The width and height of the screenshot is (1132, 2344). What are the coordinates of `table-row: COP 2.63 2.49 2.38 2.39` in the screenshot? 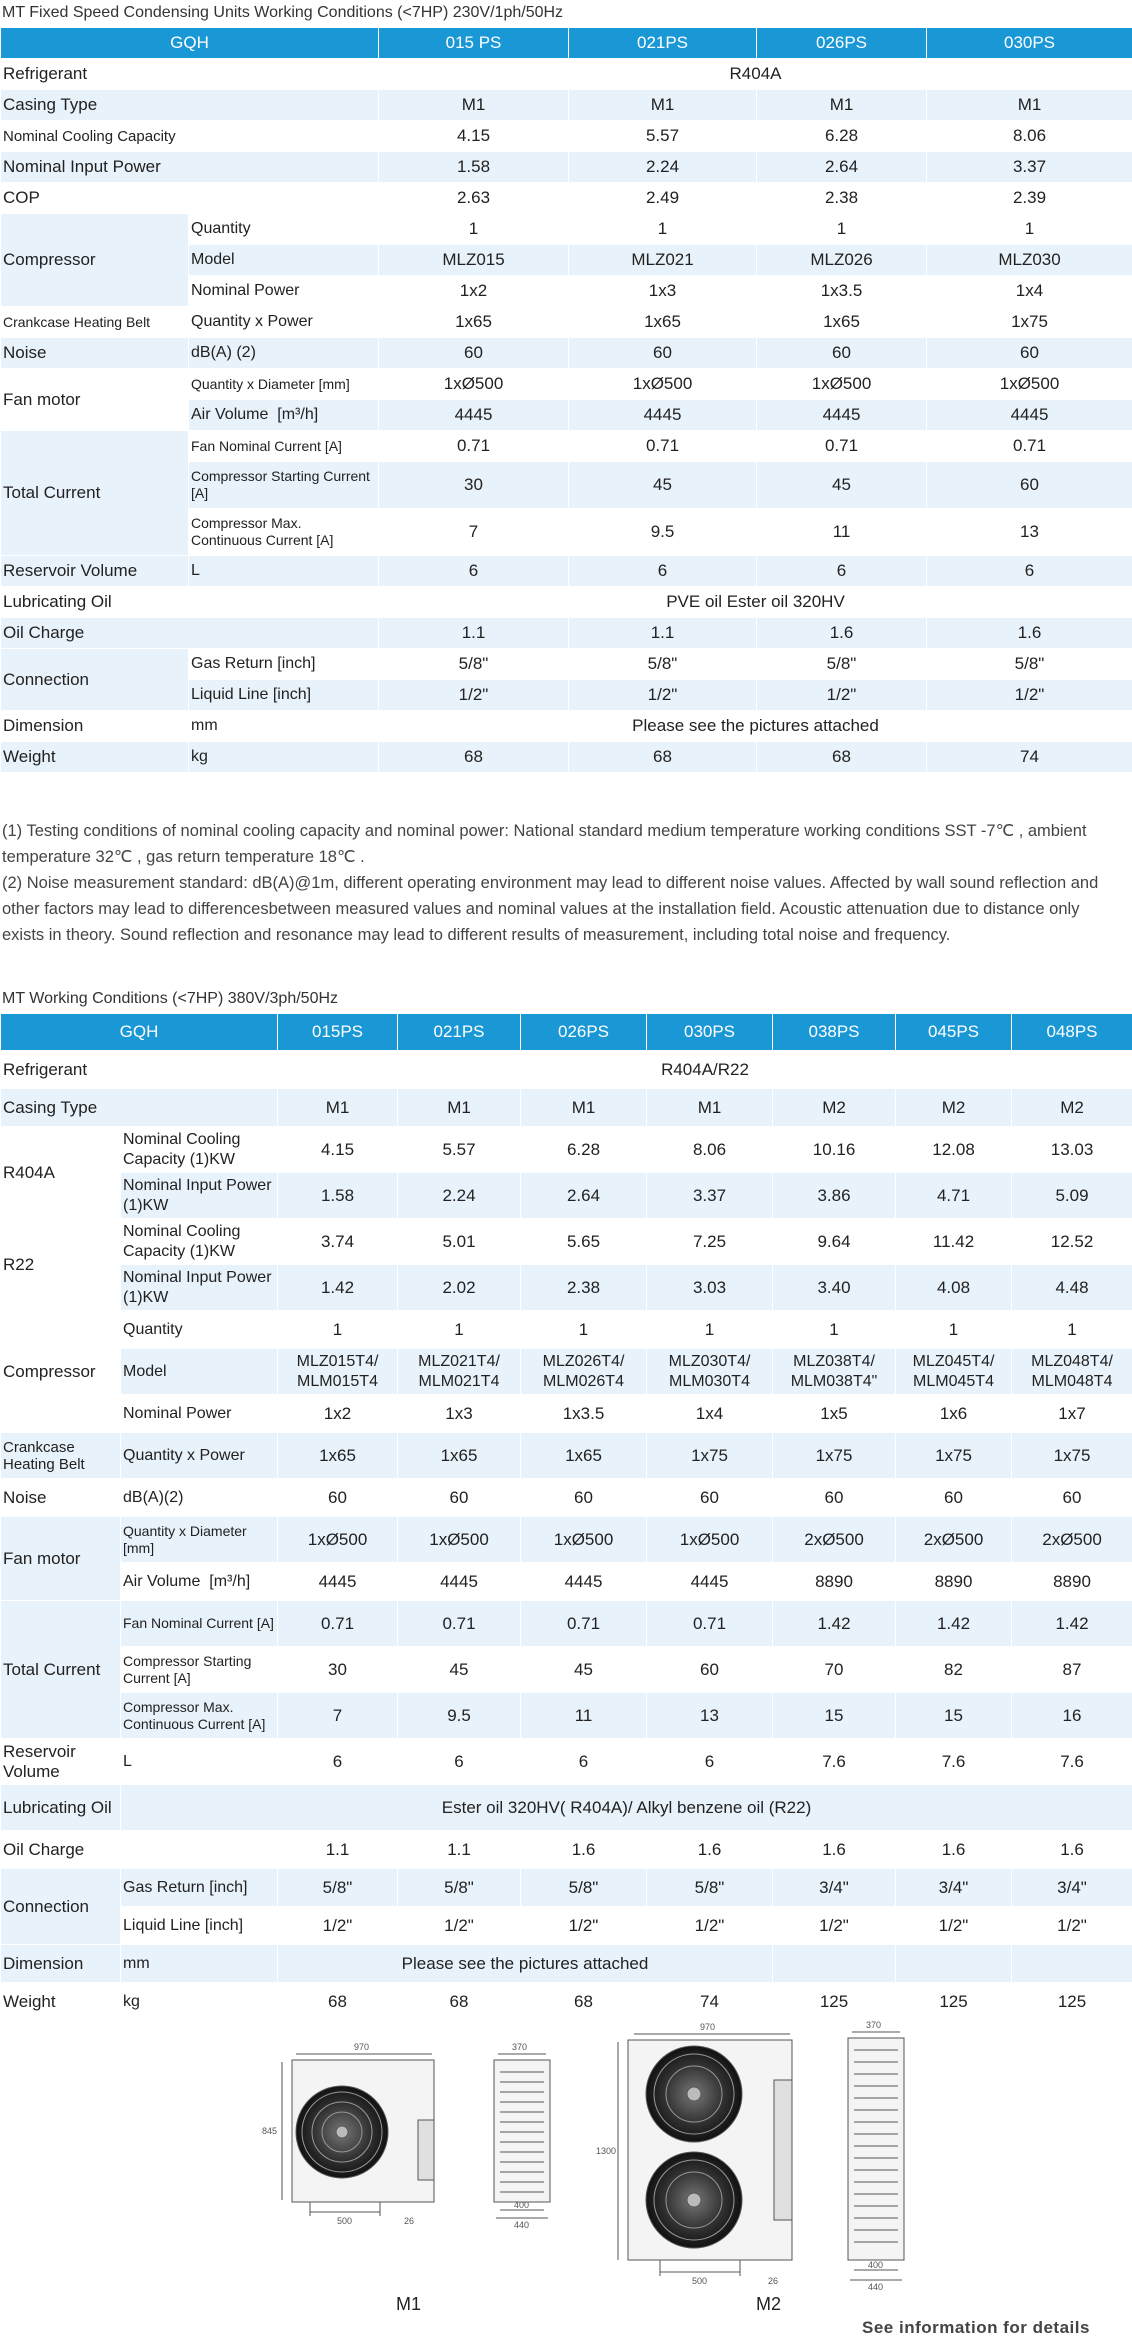 It's located at (566, 198).